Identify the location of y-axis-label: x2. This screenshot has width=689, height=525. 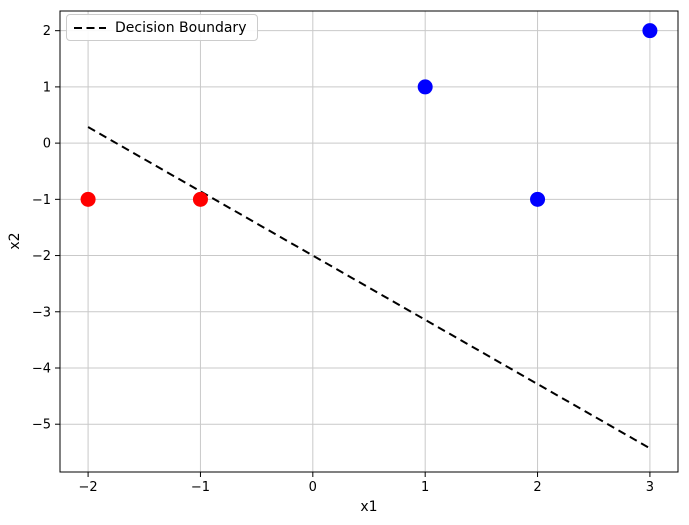
(15, 241).